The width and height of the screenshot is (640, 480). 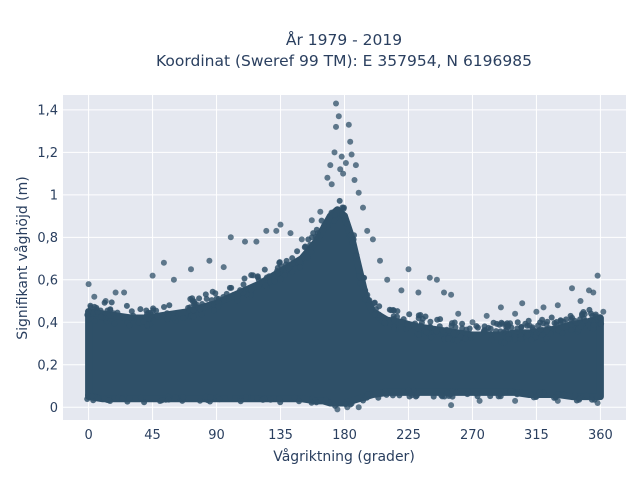 What do you see at coordinates (47, 280) in the screenshot?
I see `y-tick-label-3: 0,6` at bounding box center [47, 280].